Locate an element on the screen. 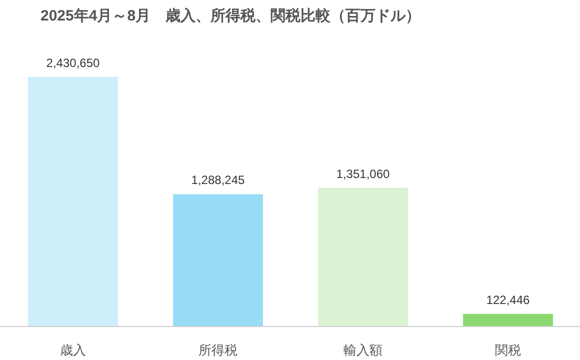  x-tick-label: 歳入 is located at coordinates (73, 350).